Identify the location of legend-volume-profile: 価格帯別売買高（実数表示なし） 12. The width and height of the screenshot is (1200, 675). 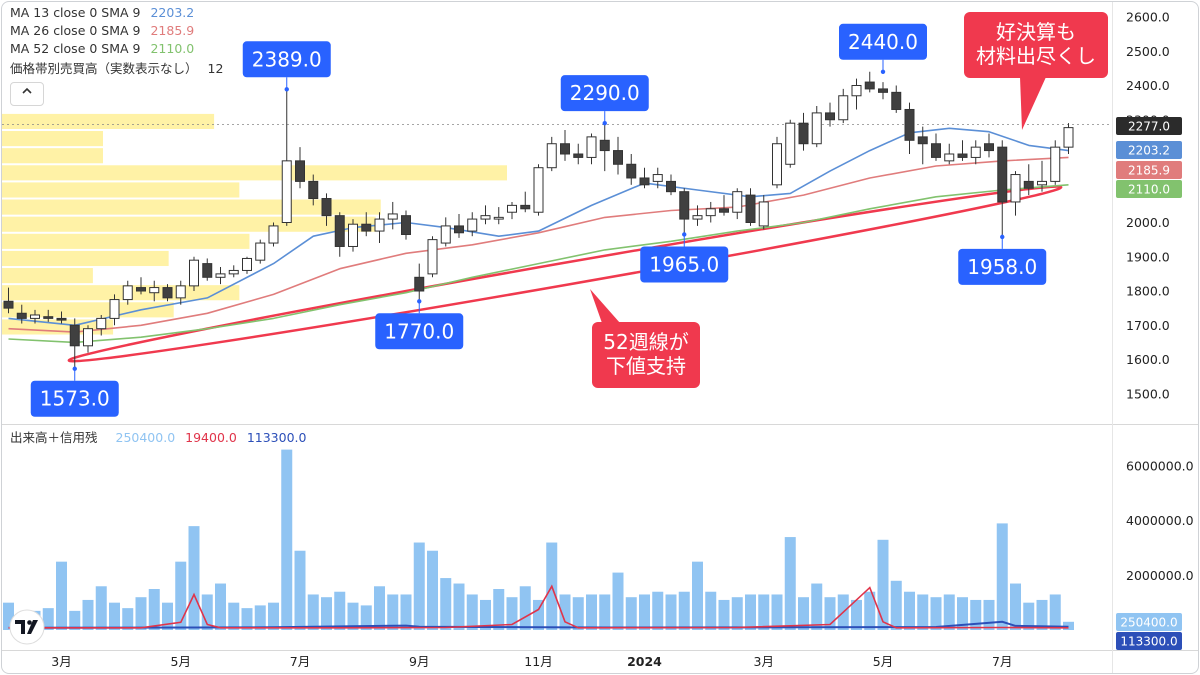
(116, 69).